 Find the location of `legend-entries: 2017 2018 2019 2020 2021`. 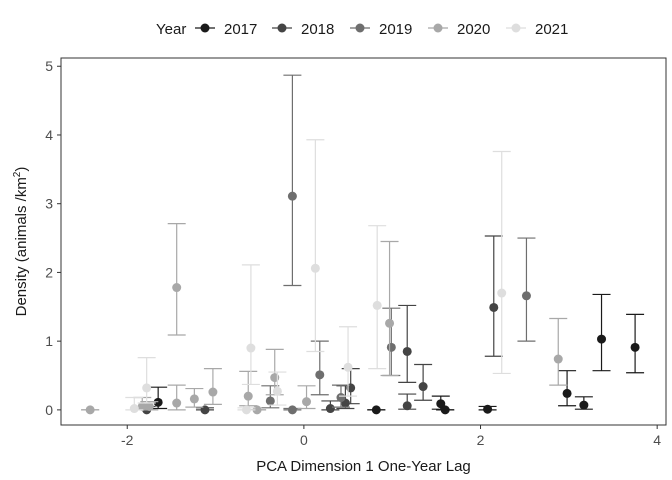

legend-entries: 2017 2018 2019 2020 2021 is located at coordinates (381, 29).